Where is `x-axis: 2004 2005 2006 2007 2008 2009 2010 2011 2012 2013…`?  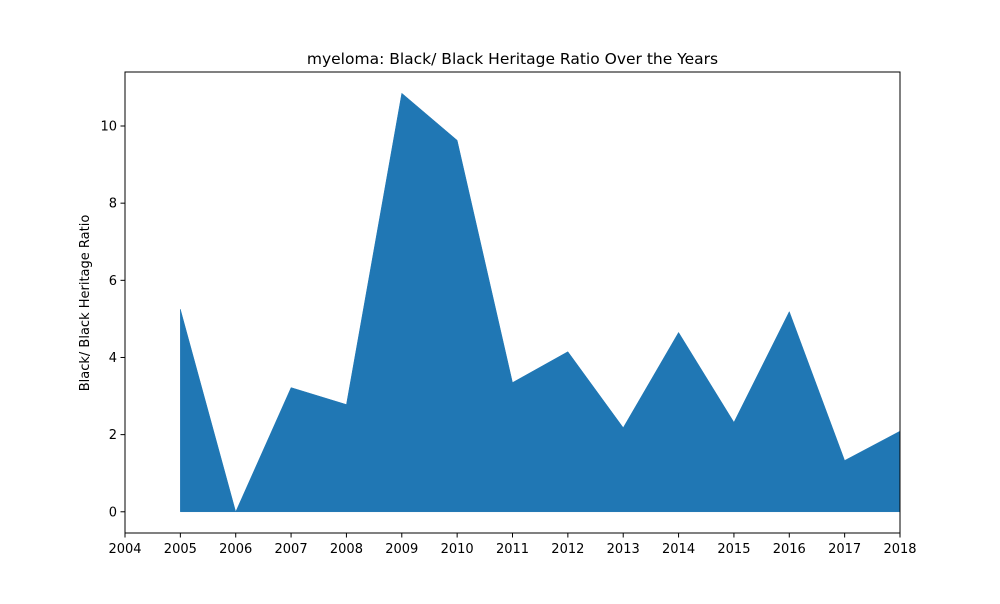
x-axis: 2004 2005 2006 2007 2008 2009 2010 2011 2012 2013… is located at coordinates (512, 545).